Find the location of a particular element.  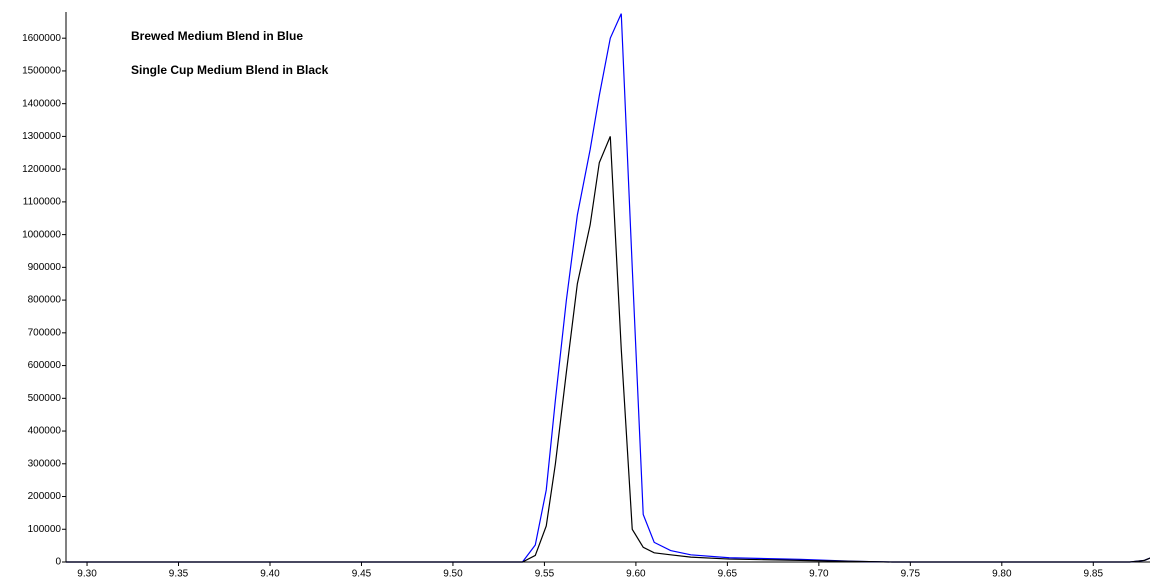

y-tick-label: 1200000 is located at coordinates (41, 169).